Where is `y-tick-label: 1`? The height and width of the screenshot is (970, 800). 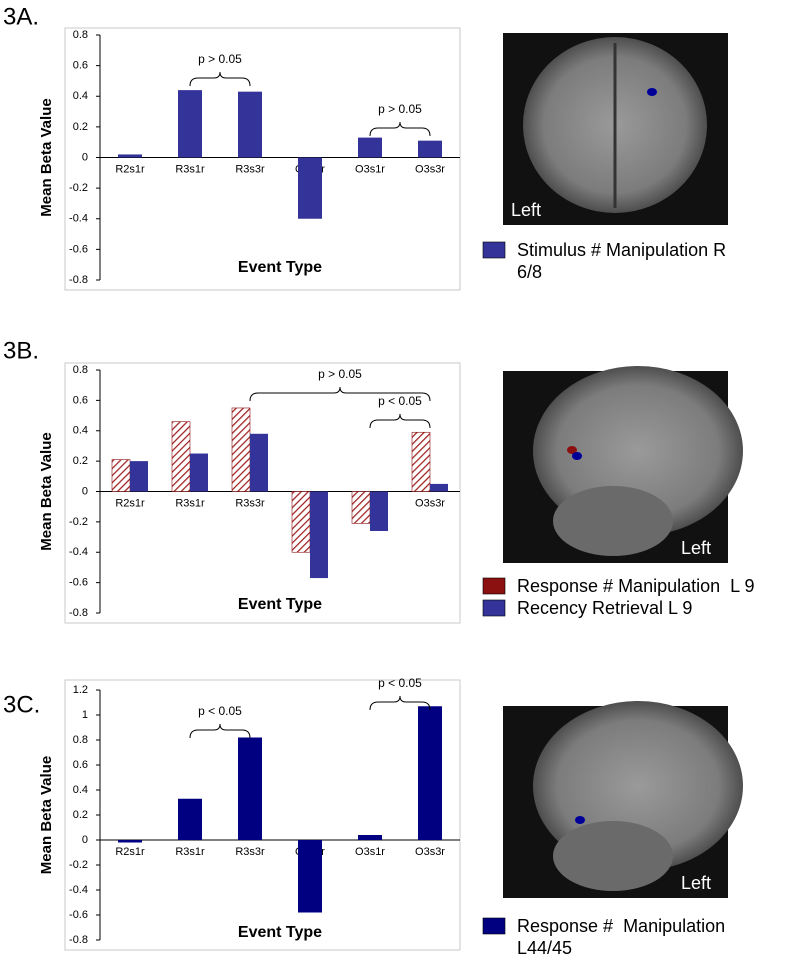
y-tick-label: 1 is located at coordinates (85, 715).